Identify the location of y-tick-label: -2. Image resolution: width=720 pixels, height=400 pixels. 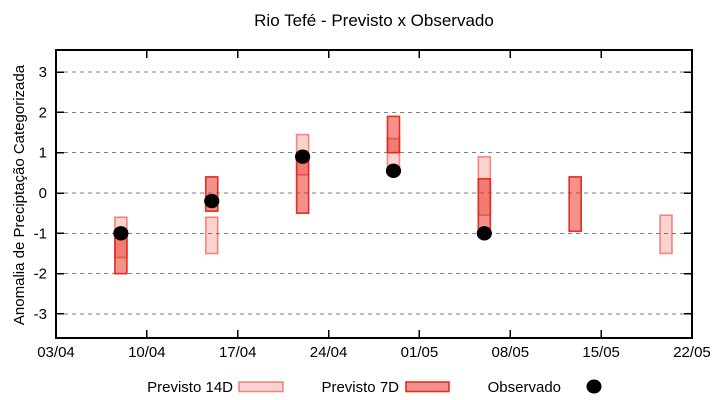
(40, 274).